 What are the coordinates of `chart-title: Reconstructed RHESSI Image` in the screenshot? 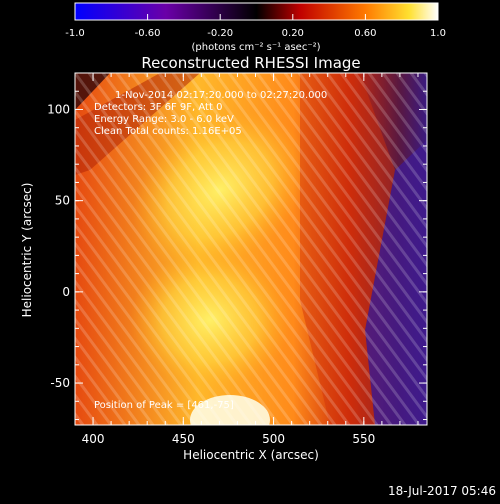 It's located at (250, 63).